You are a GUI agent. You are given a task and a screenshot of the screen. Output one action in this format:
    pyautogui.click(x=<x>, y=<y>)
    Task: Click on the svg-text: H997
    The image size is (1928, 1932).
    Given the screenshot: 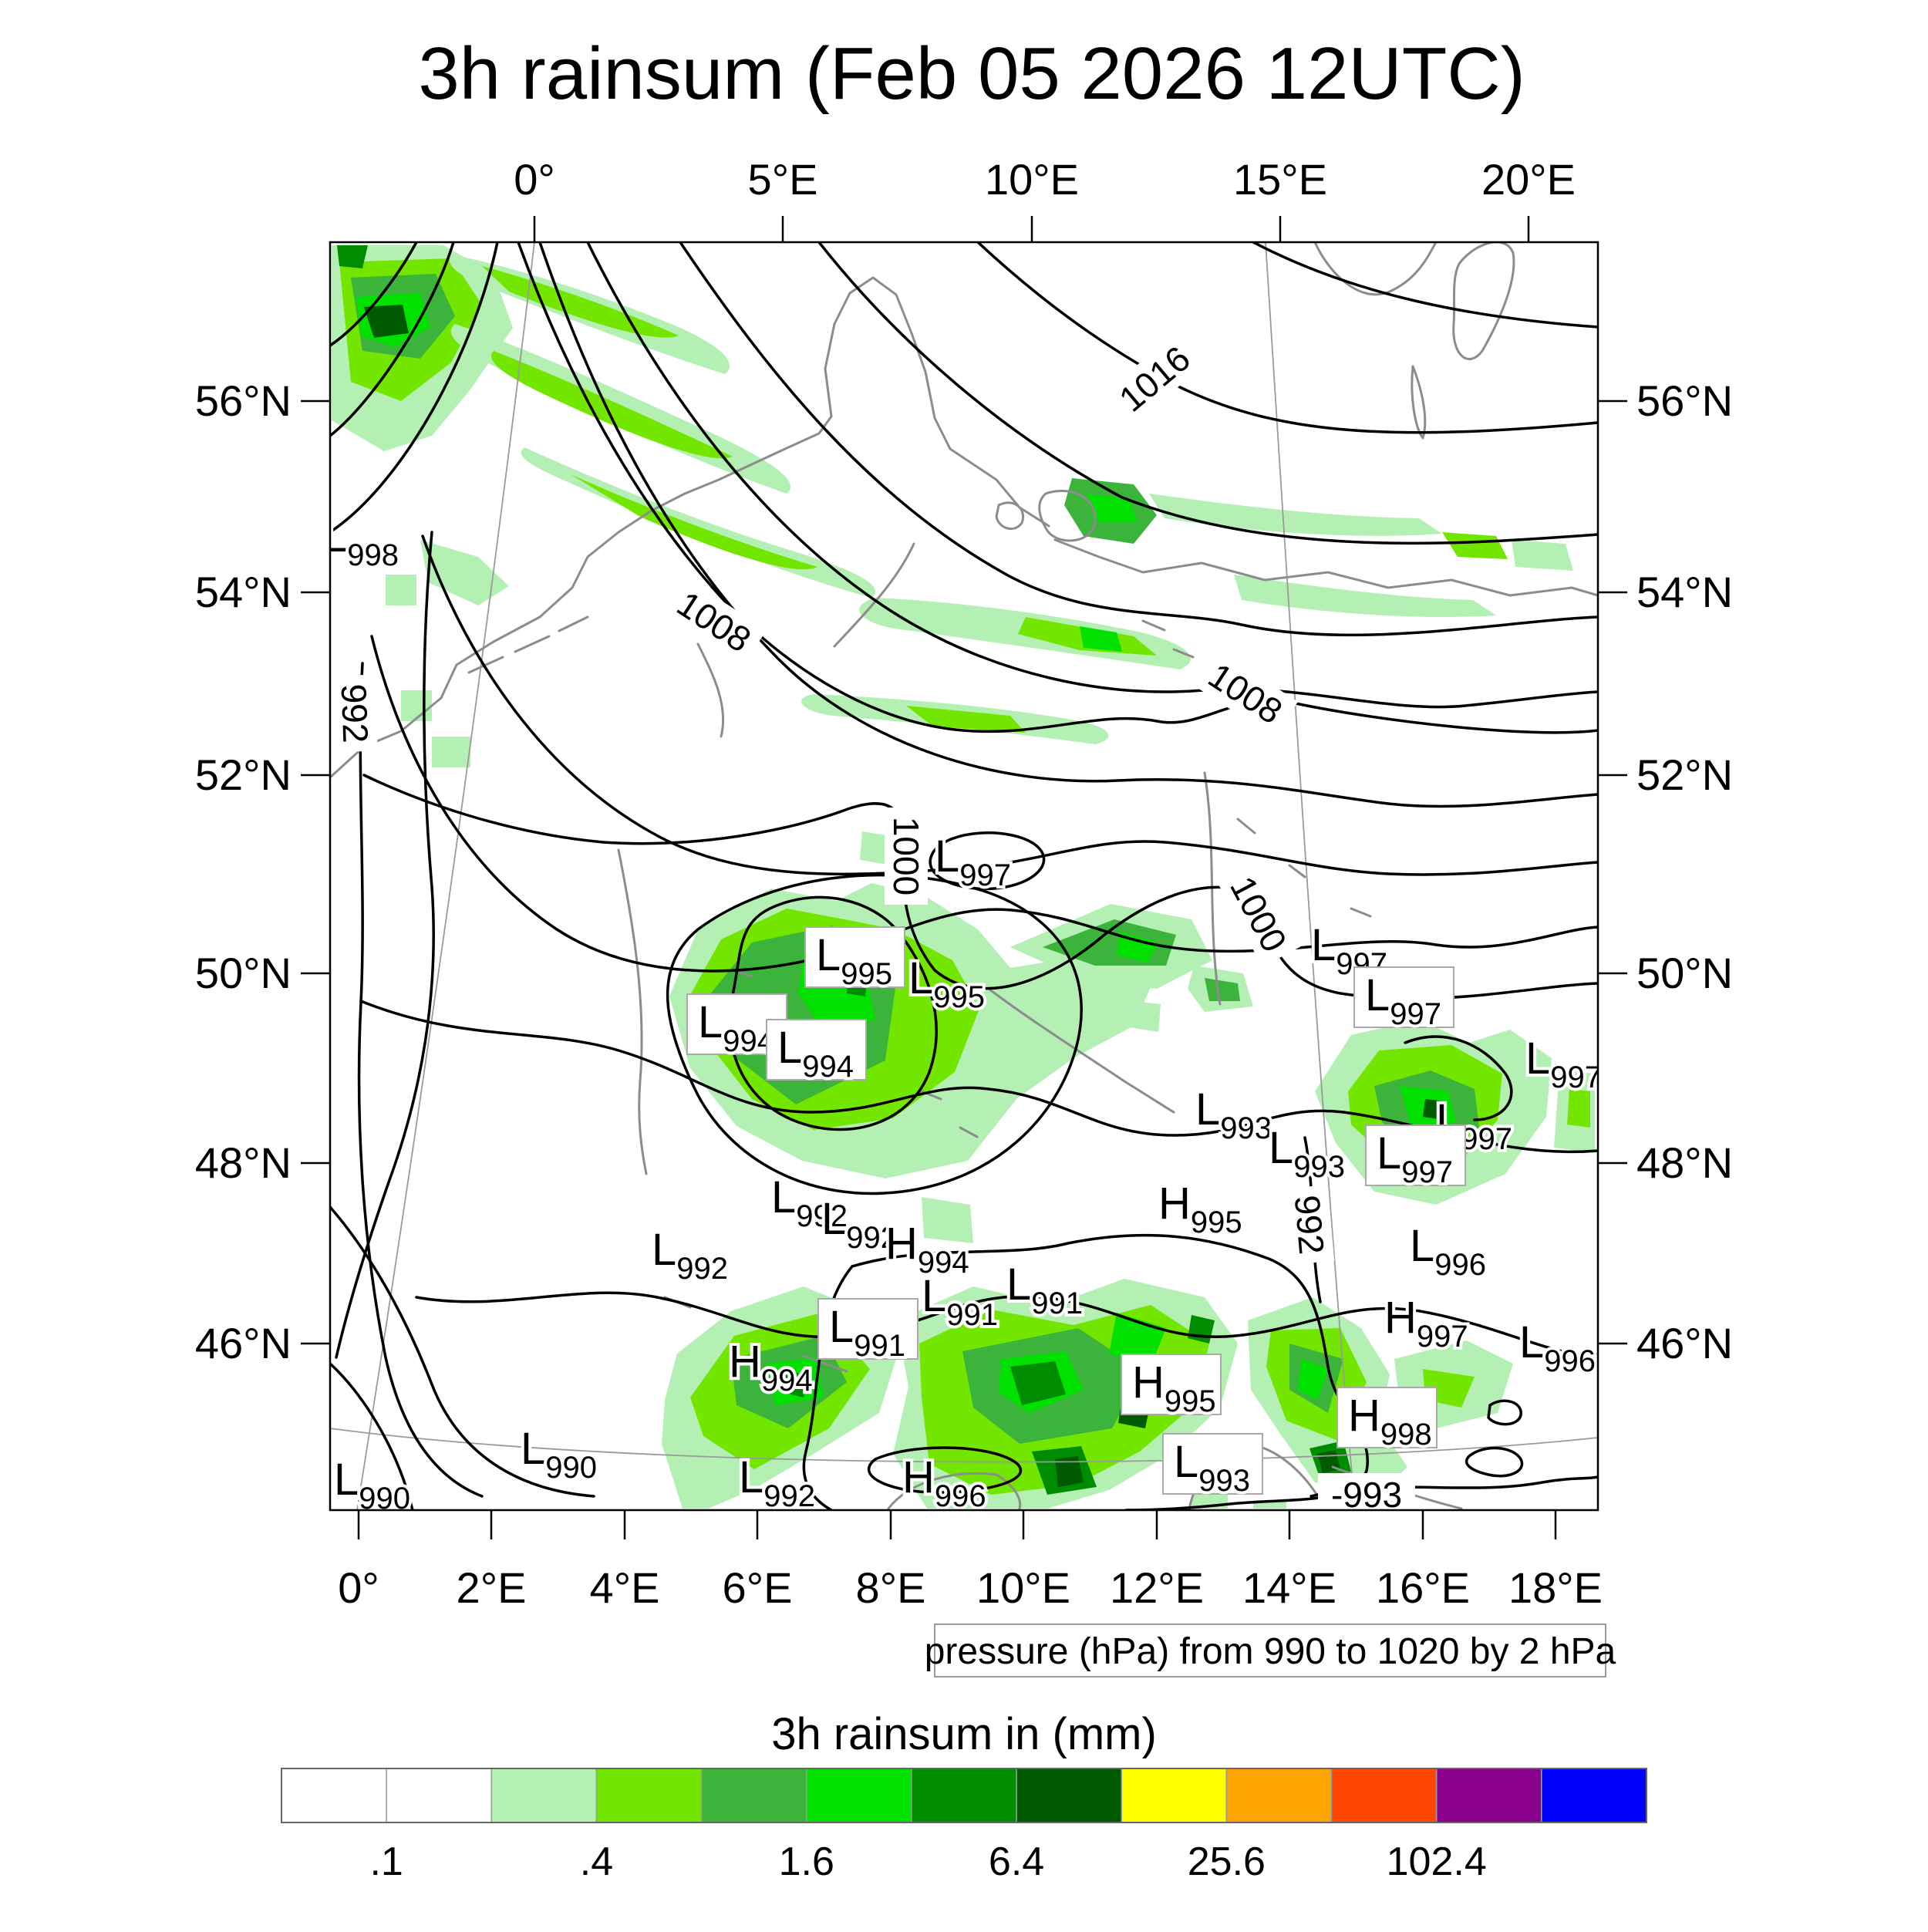 What is the action you would take?
    pyautogui.click(x=1426, y=1323)
    